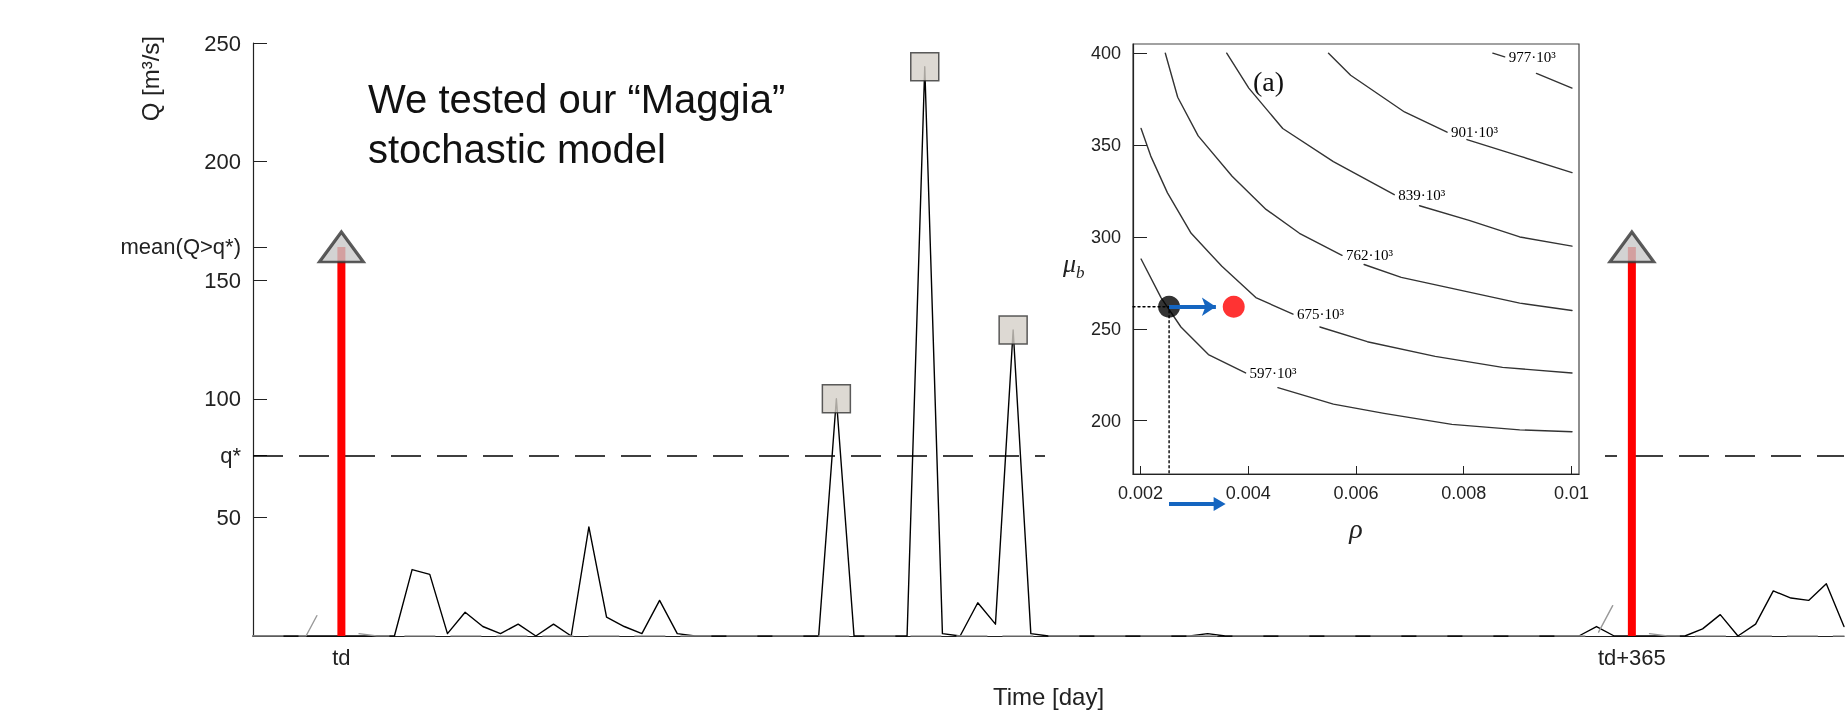 The height and width of the screenshot is (720, 1847). Describe the element at coordinates (1074, 266) in the screenshot. I see `y-axis-title: μ$_{b}$` at that location.